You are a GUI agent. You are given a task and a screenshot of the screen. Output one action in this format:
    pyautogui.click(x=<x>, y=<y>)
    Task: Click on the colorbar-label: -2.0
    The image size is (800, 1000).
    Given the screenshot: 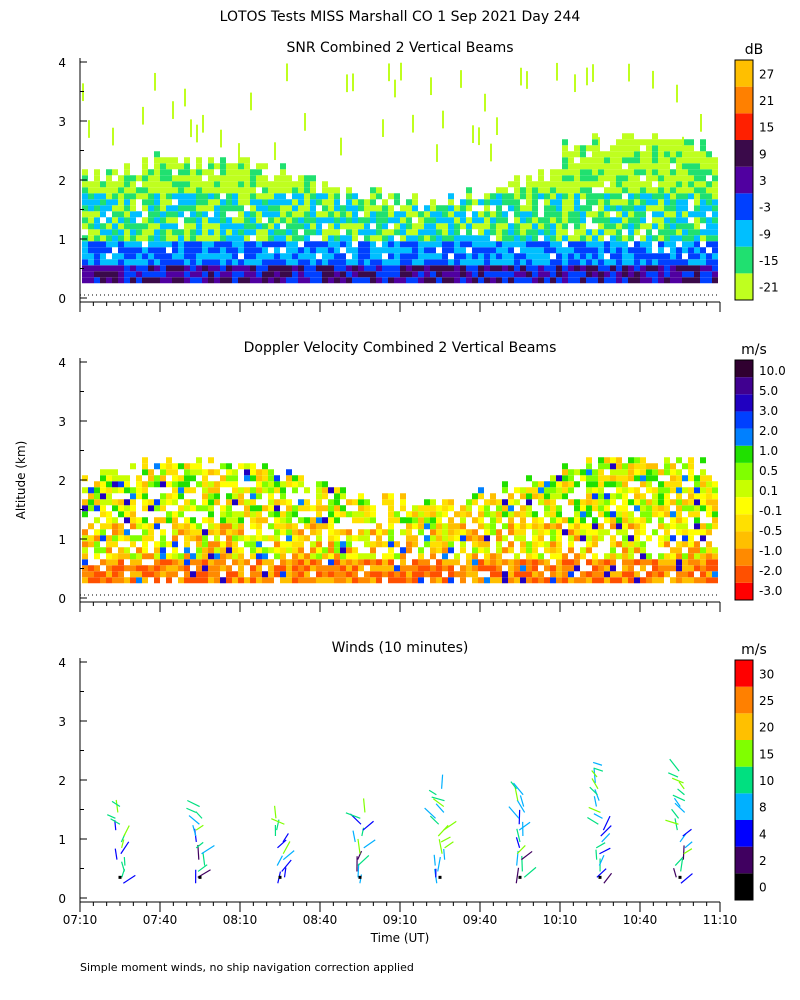 What is the action you would take?
    pyautogui.click(x=770, y=571)
    